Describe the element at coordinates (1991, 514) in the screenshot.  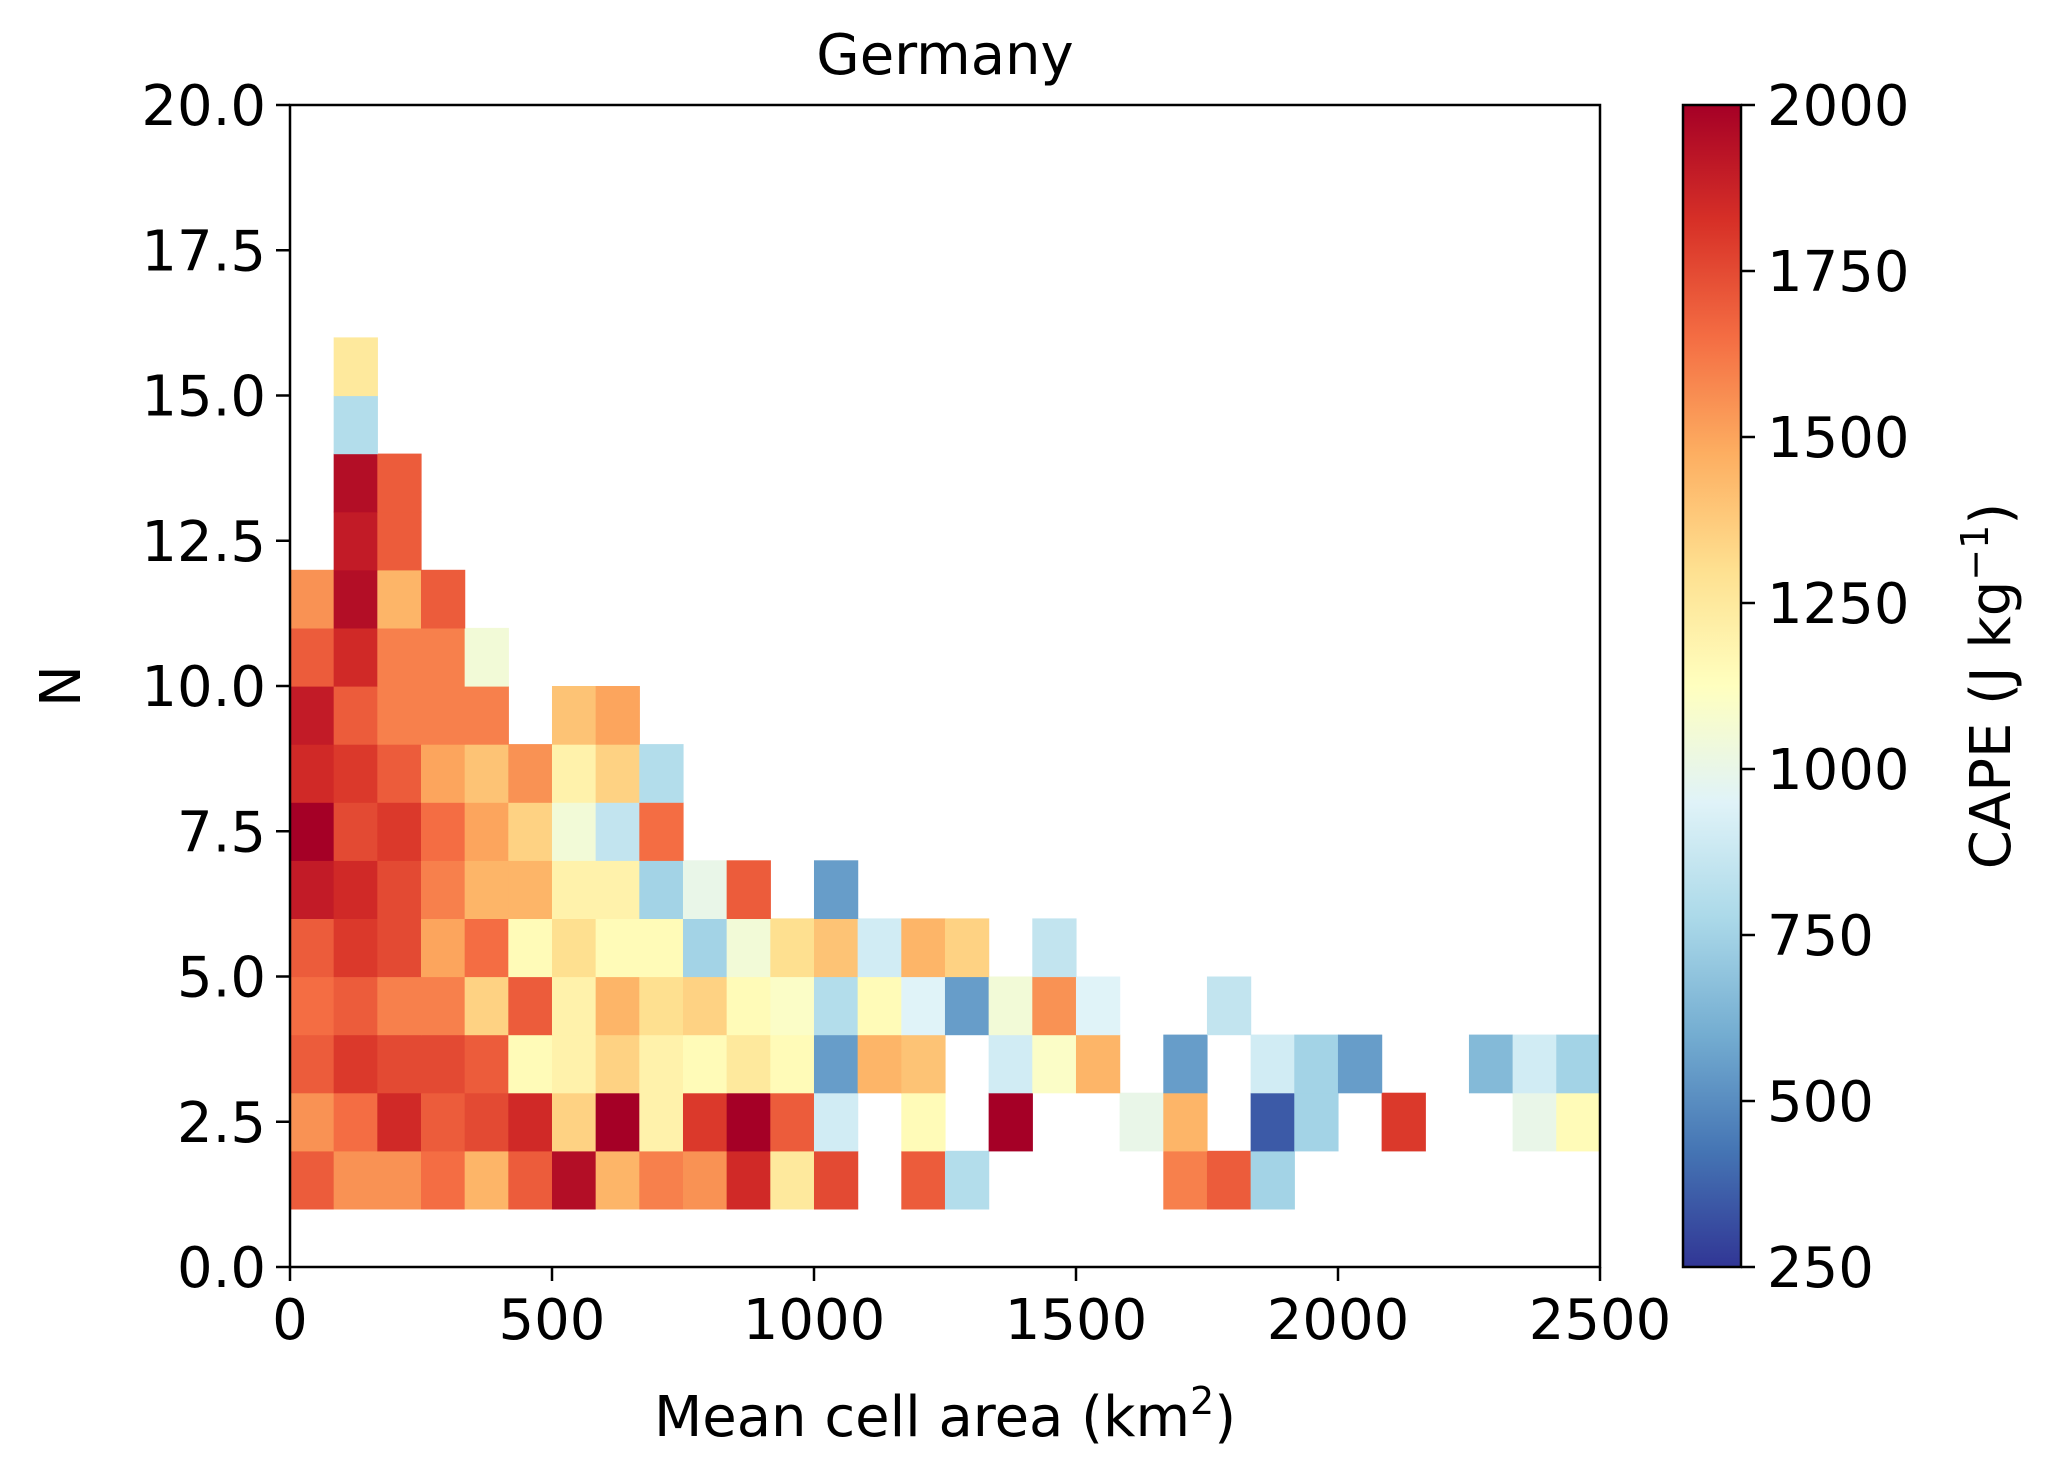
I see `colorbar-label-end: )` at that location.